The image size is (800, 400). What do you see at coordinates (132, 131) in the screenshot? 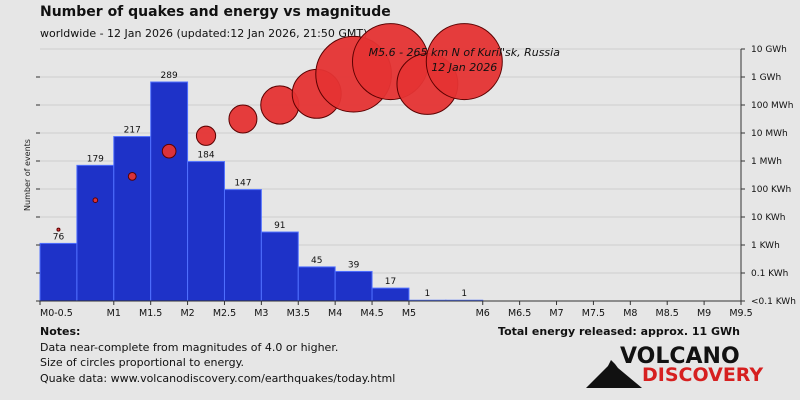
I see `bar-value-label: 217` at bounding box center [132, 131].